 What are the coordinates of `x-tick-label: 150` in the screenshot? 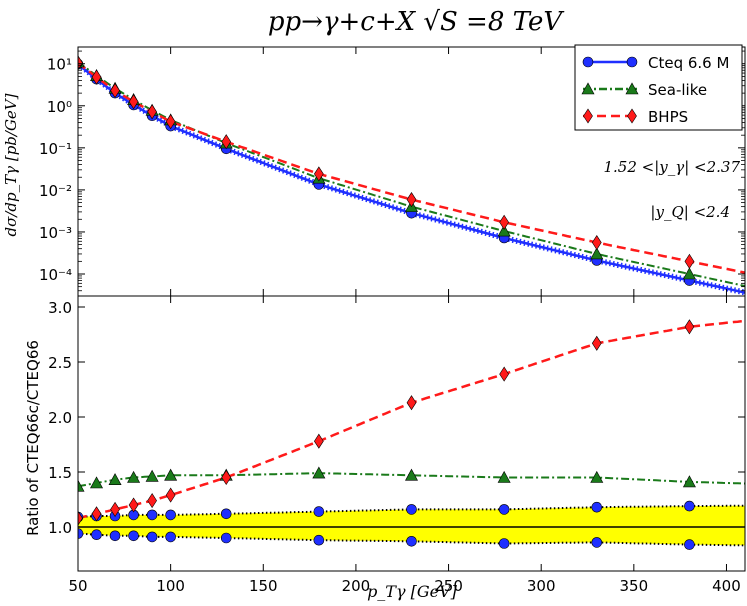 It's located at (263, 586).